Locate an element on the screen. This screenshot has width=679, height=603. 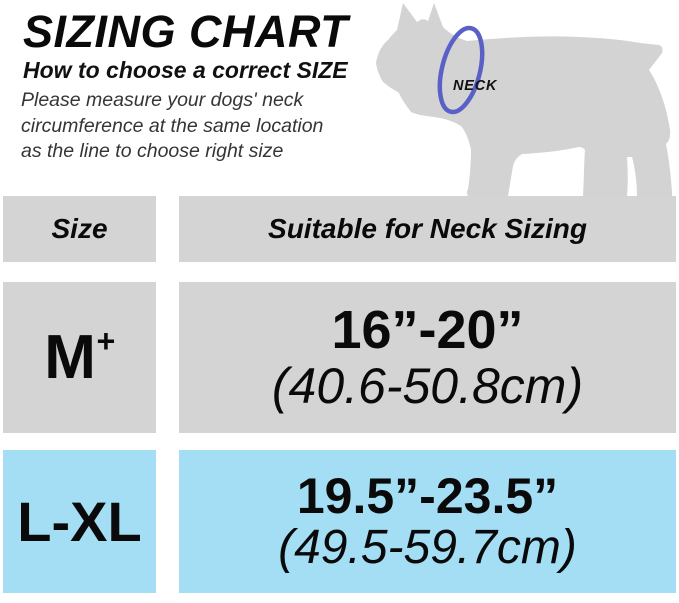
page-title: SIZING CHART is located at coordinates (186, 31).